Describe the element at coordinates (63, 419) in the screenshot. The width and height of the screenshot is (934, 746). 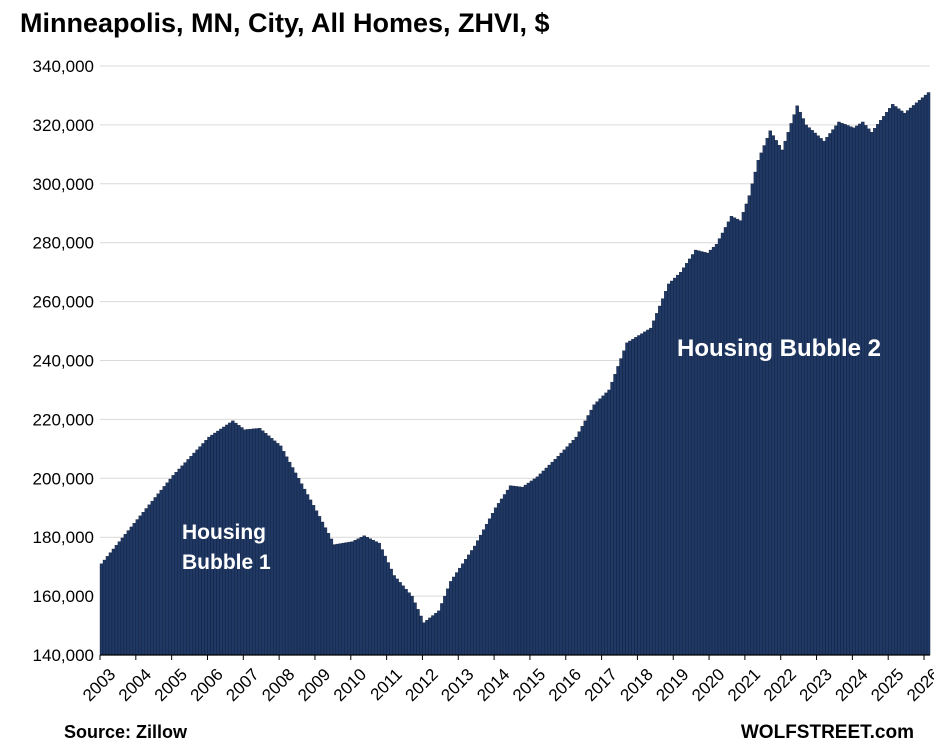
I see `y-tick-label: 220,000` at that location.